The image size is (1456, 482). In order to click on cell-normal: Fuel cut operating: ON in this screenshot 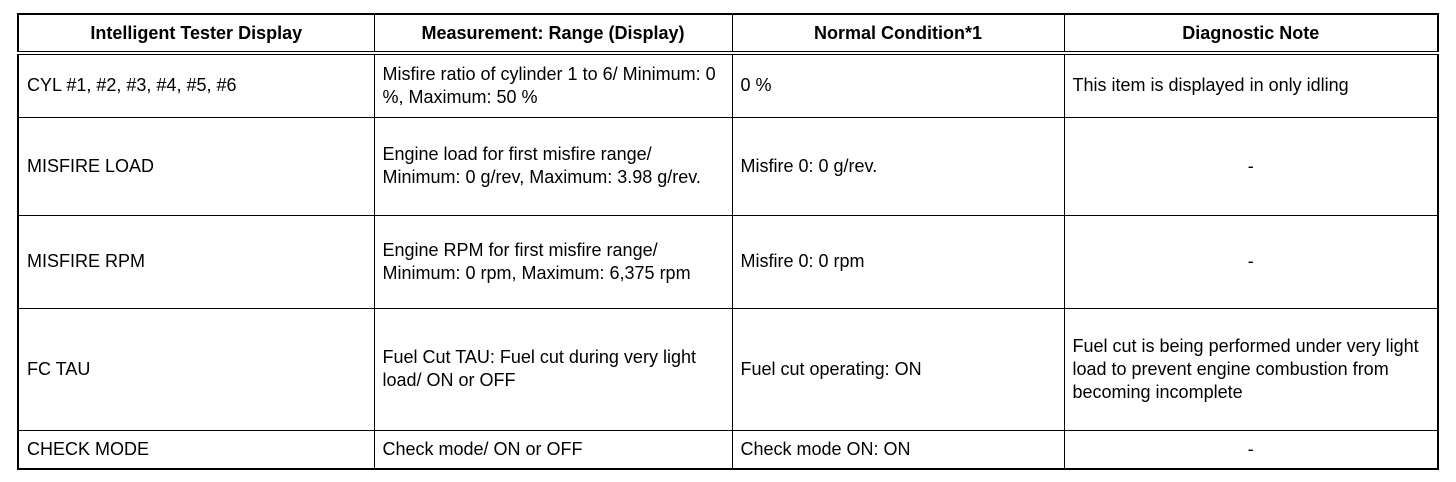, I will do `click(898, 369)`.